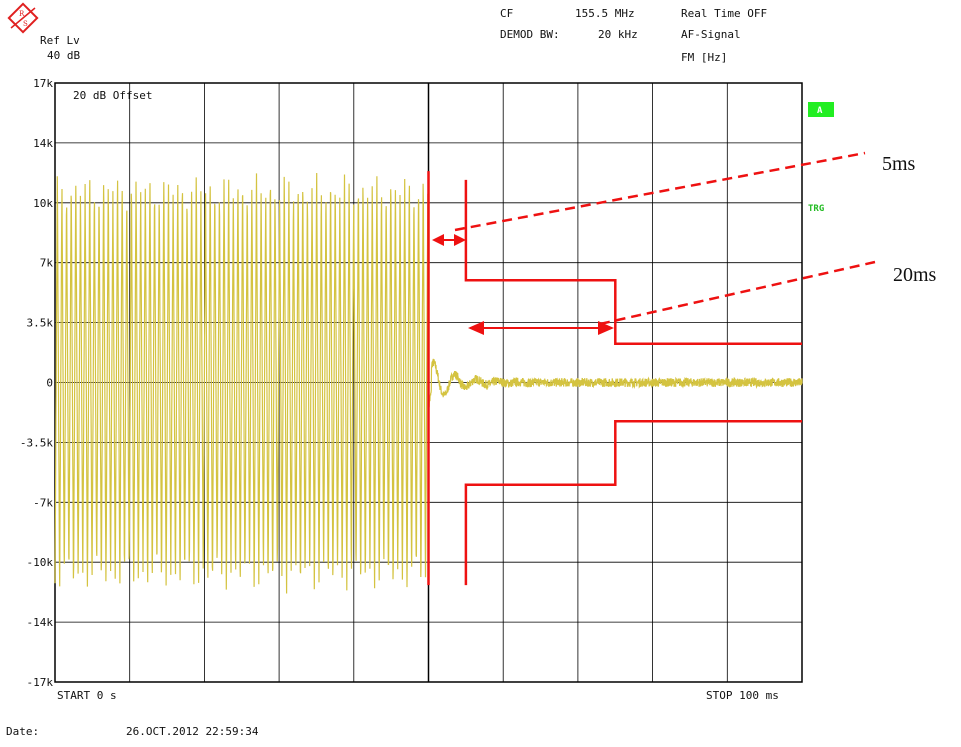 The width and height of the screenshot is (961, 747). I want to click on badge-a, so click(821, 109).